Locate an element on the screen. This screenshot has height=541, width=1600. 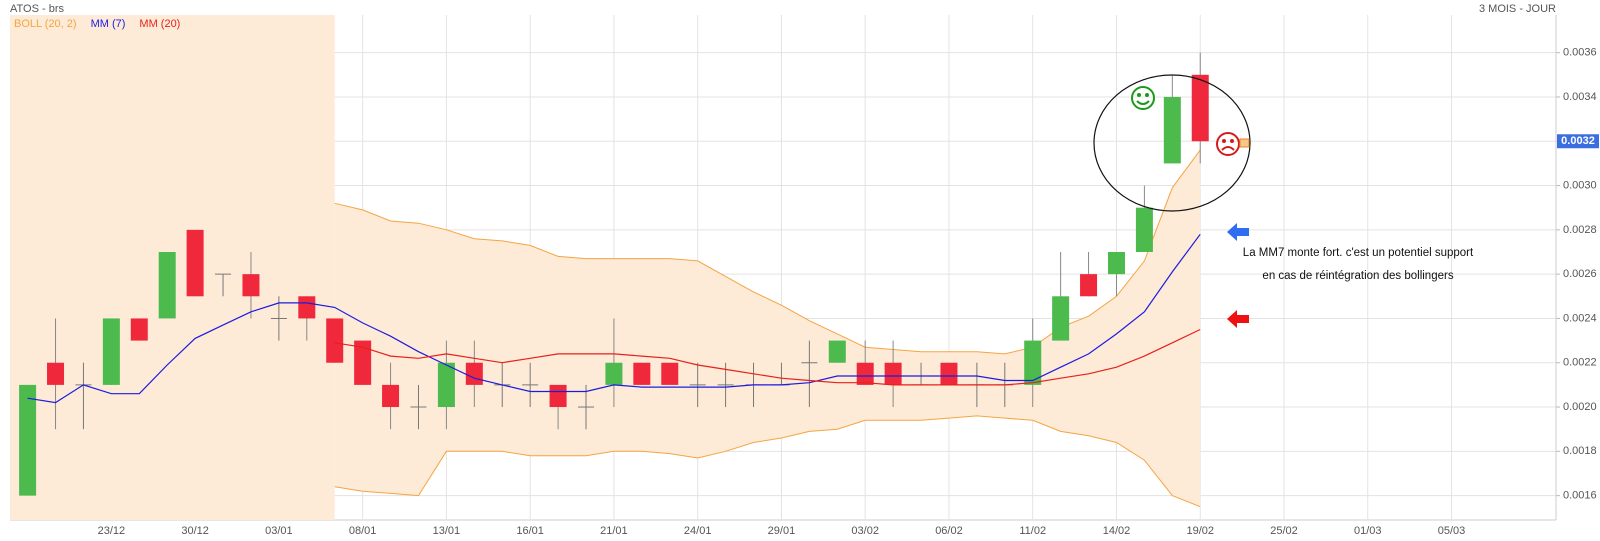
x-tick-label: 11/02 is located at coordinates (1032, 531).